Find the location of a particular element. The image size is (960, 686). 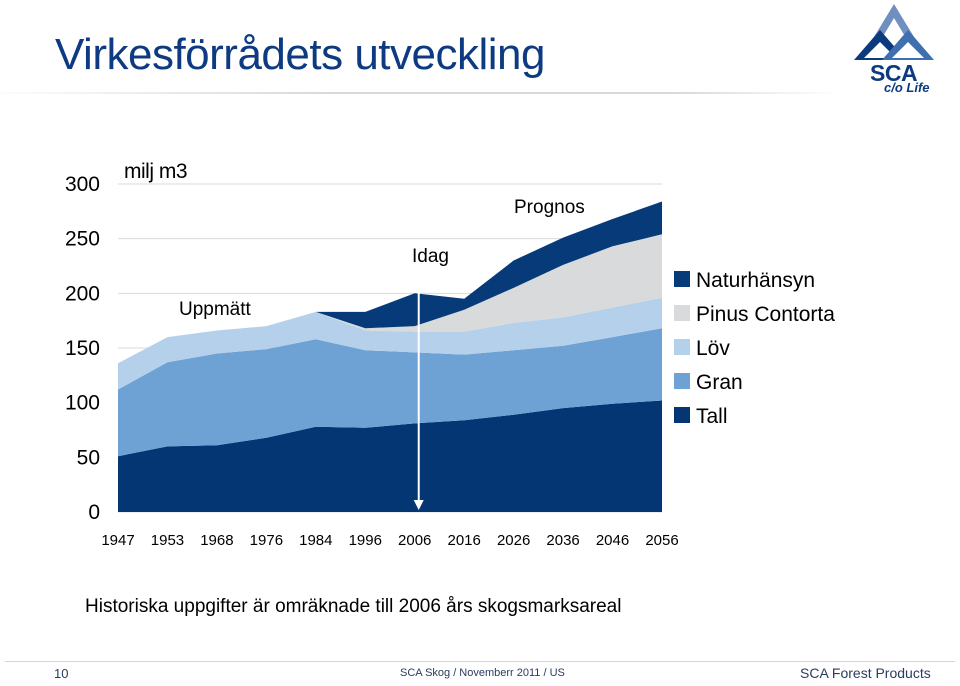

y-tick-label-250: 250 is located at coordinates (82, 239).